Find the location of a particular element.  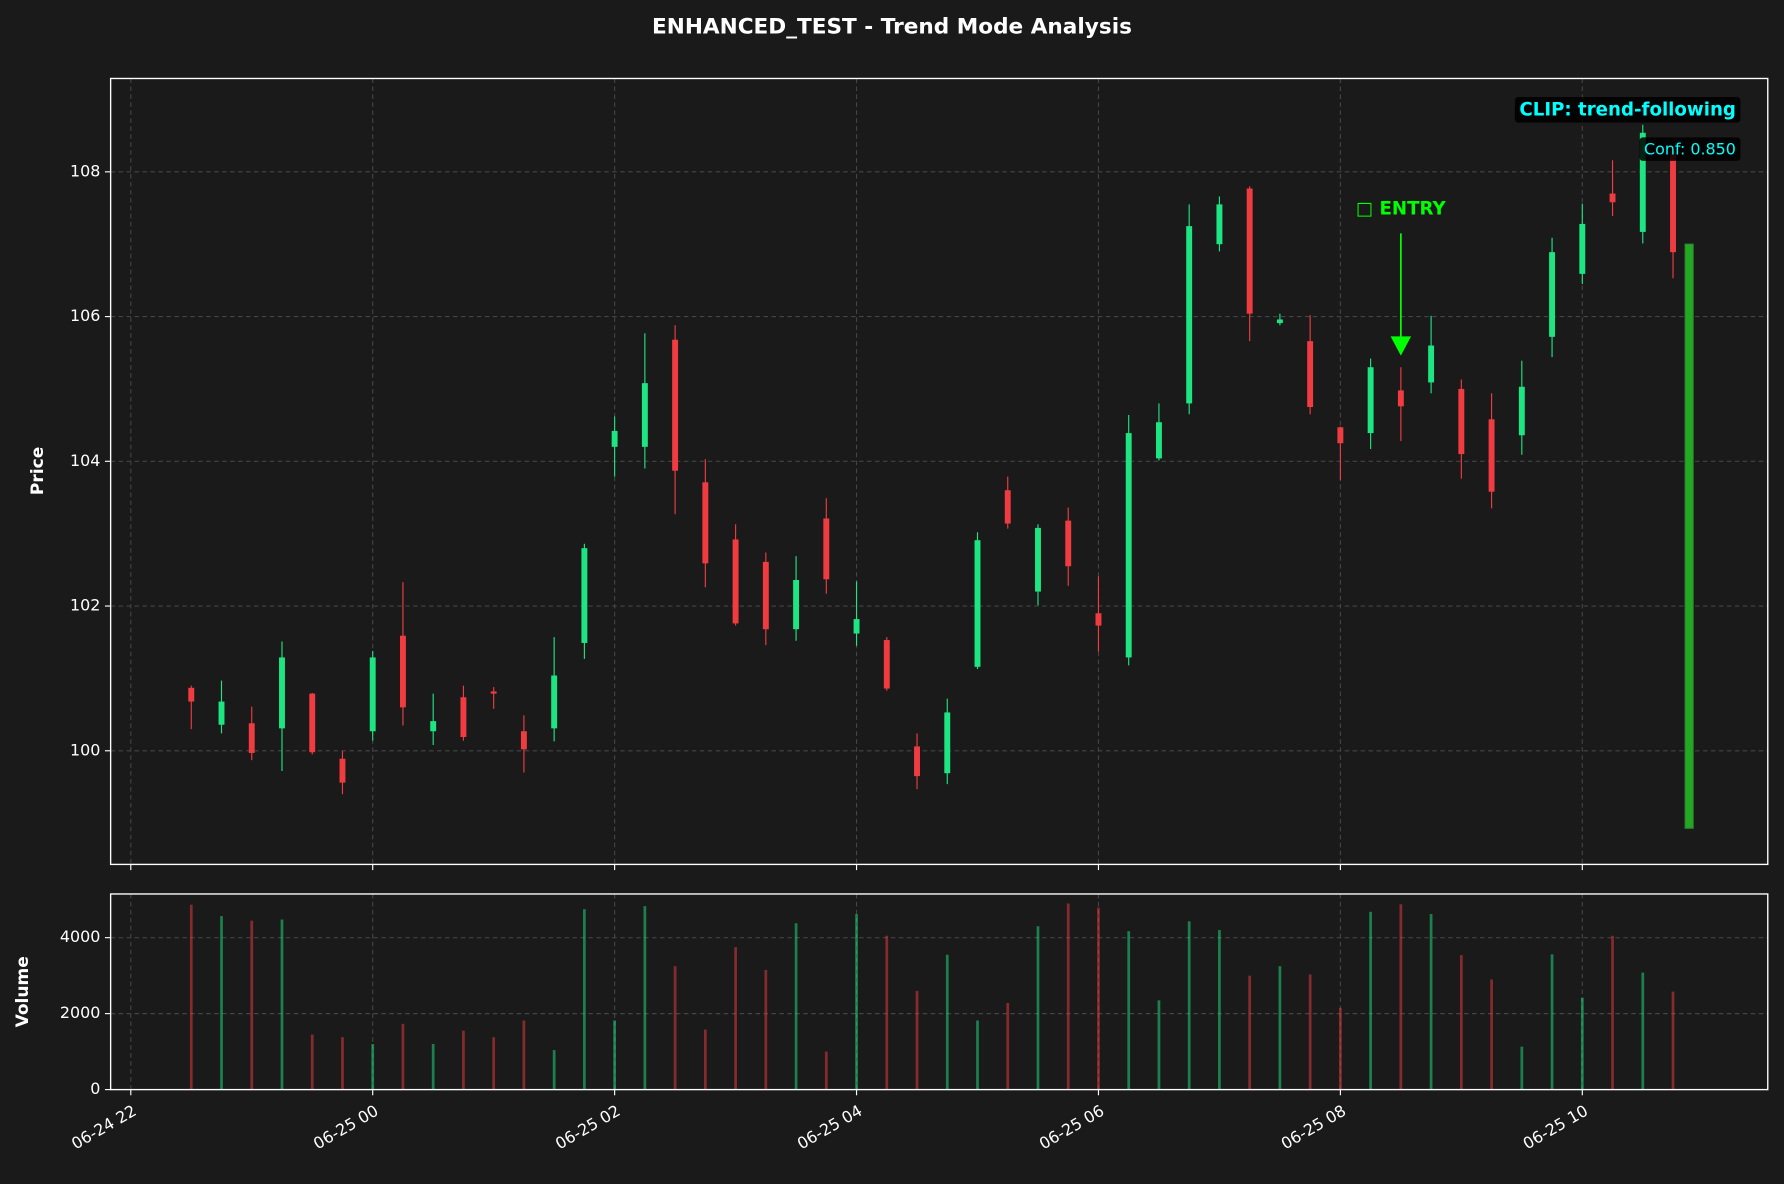

y-tick-label: 108 is located at coordinates (85, 170).